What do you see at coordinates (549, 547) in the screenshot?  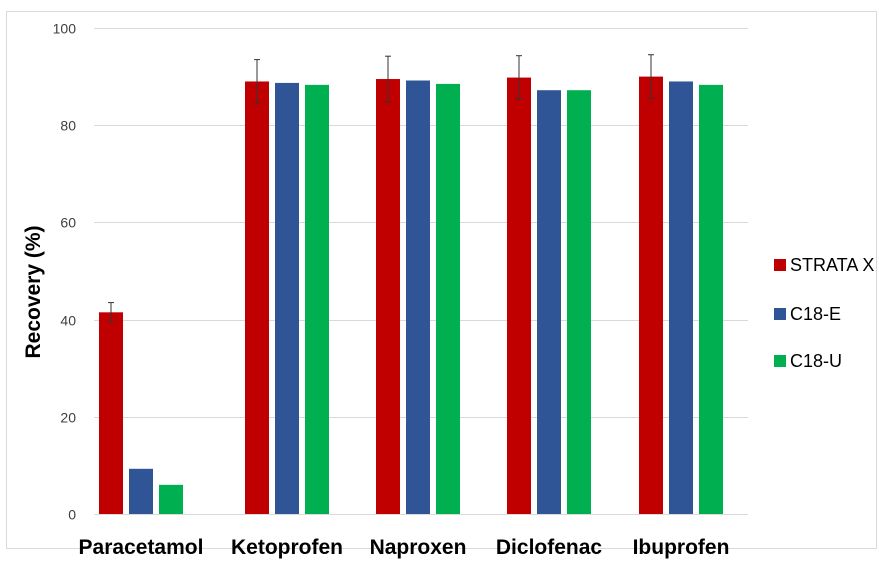 I see `x-tick-label: Diclofenac` at bounding box center [549, 547].